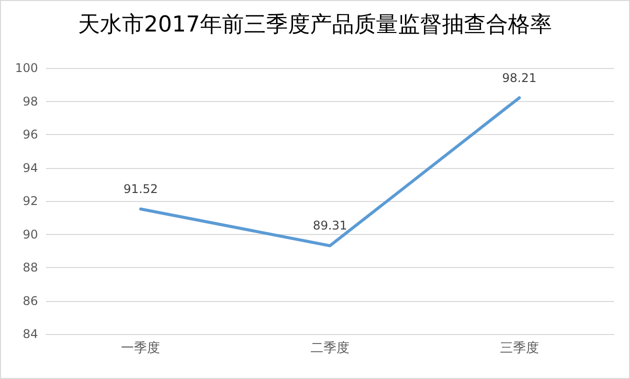 The image size is (630, 379). What do you see at coordinates (30, 301) in the screenshot?
I see `y-tick-label: 86` at bounding box center [30, 301].